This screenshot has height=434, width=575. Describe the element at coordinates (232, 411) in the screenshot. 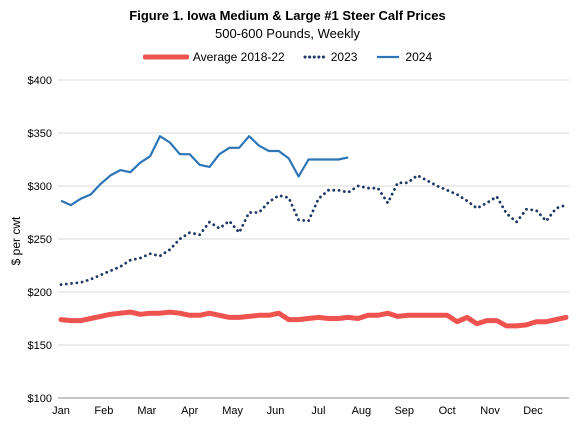

I see `x-tick-label: May` at that location.